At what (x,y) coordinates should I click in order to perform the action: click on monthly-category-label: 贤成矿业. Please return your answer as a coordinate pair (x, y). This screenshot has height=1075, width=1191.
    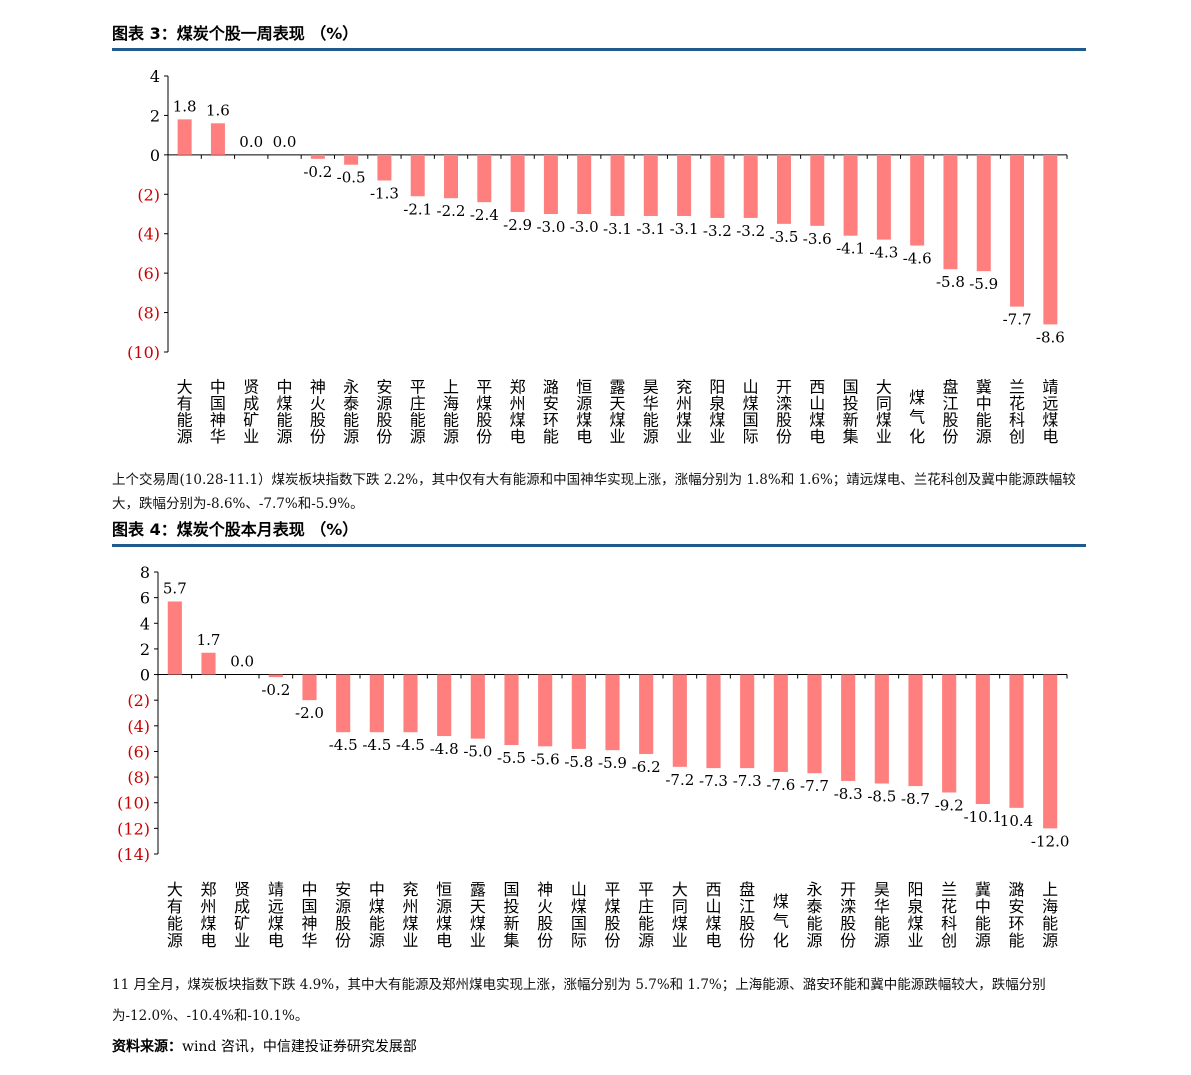
    Looking at the image, I should click on (242, 915).